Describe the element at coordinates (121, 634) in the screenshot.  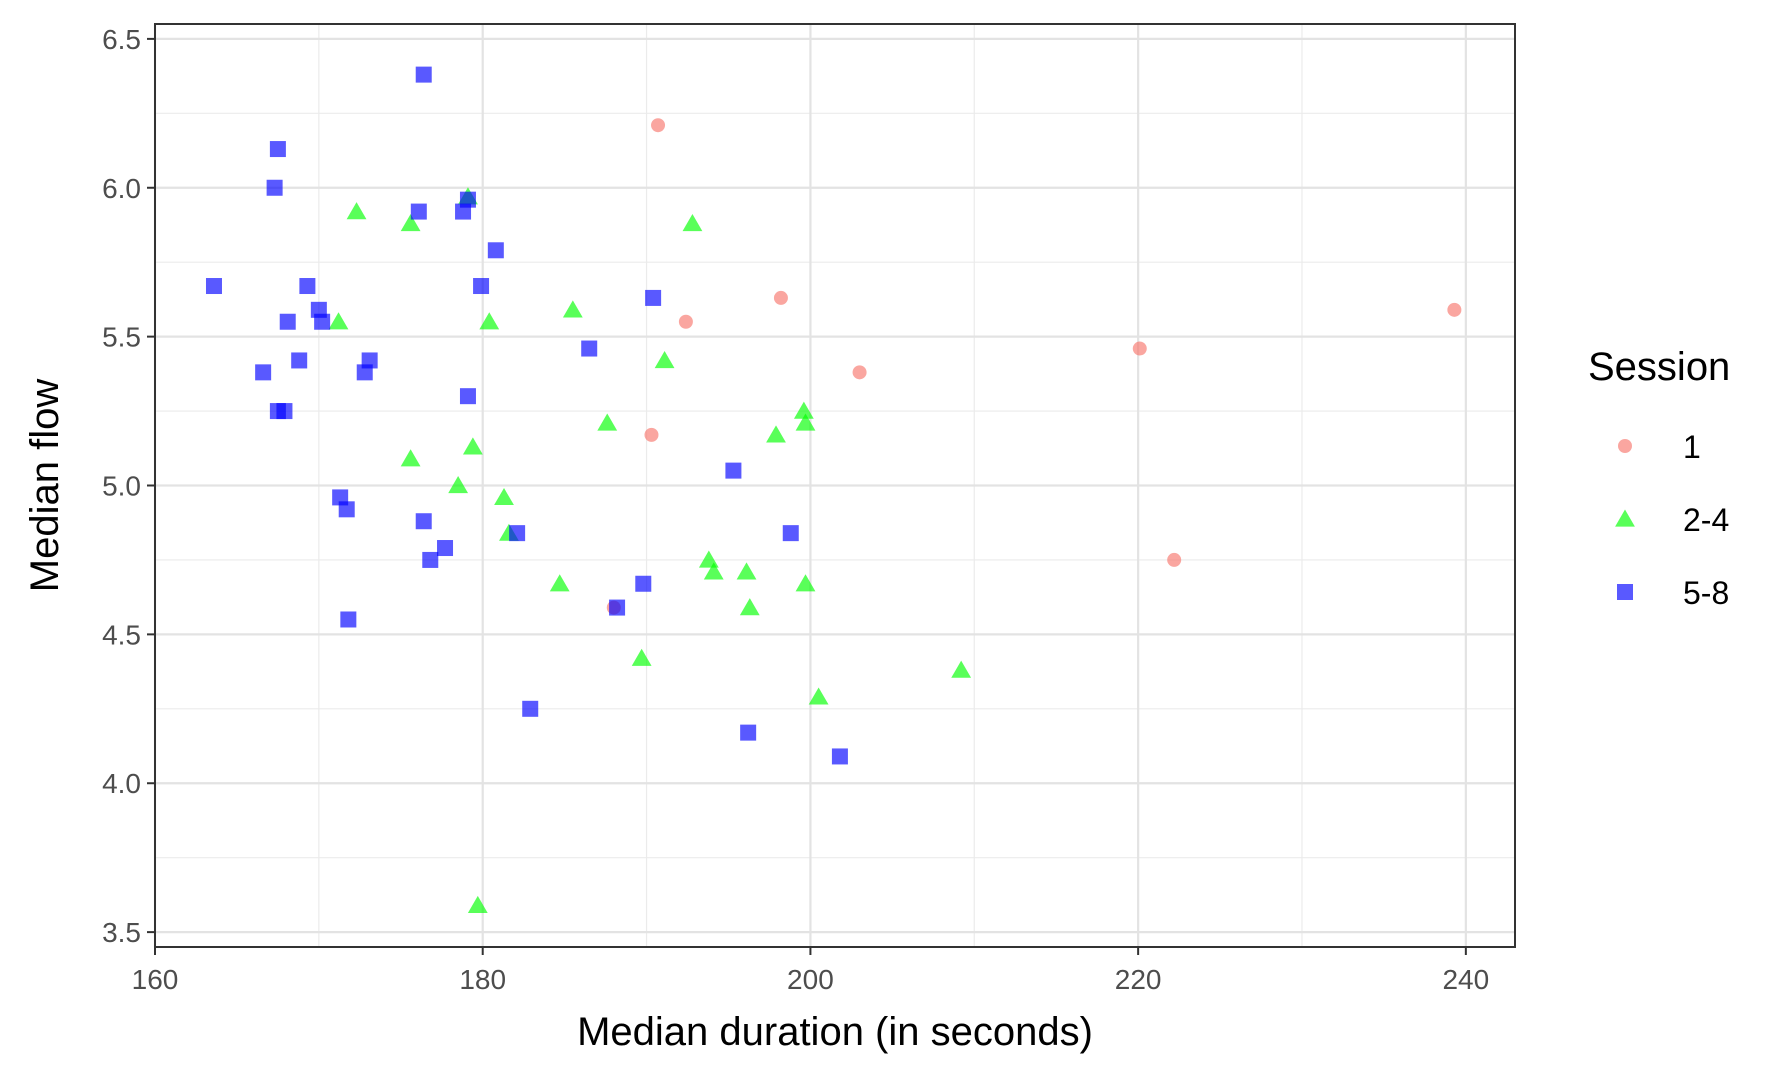
I see `y-tick-label: 4.5` at that location.